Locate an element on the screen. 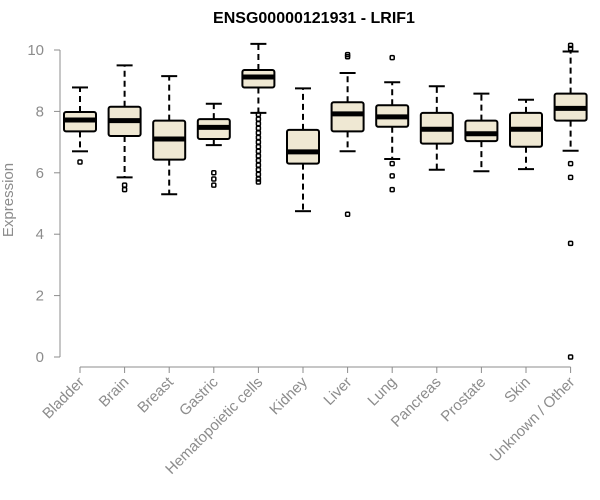  y-tick-label: 4 is located at coordinates (40, 234).